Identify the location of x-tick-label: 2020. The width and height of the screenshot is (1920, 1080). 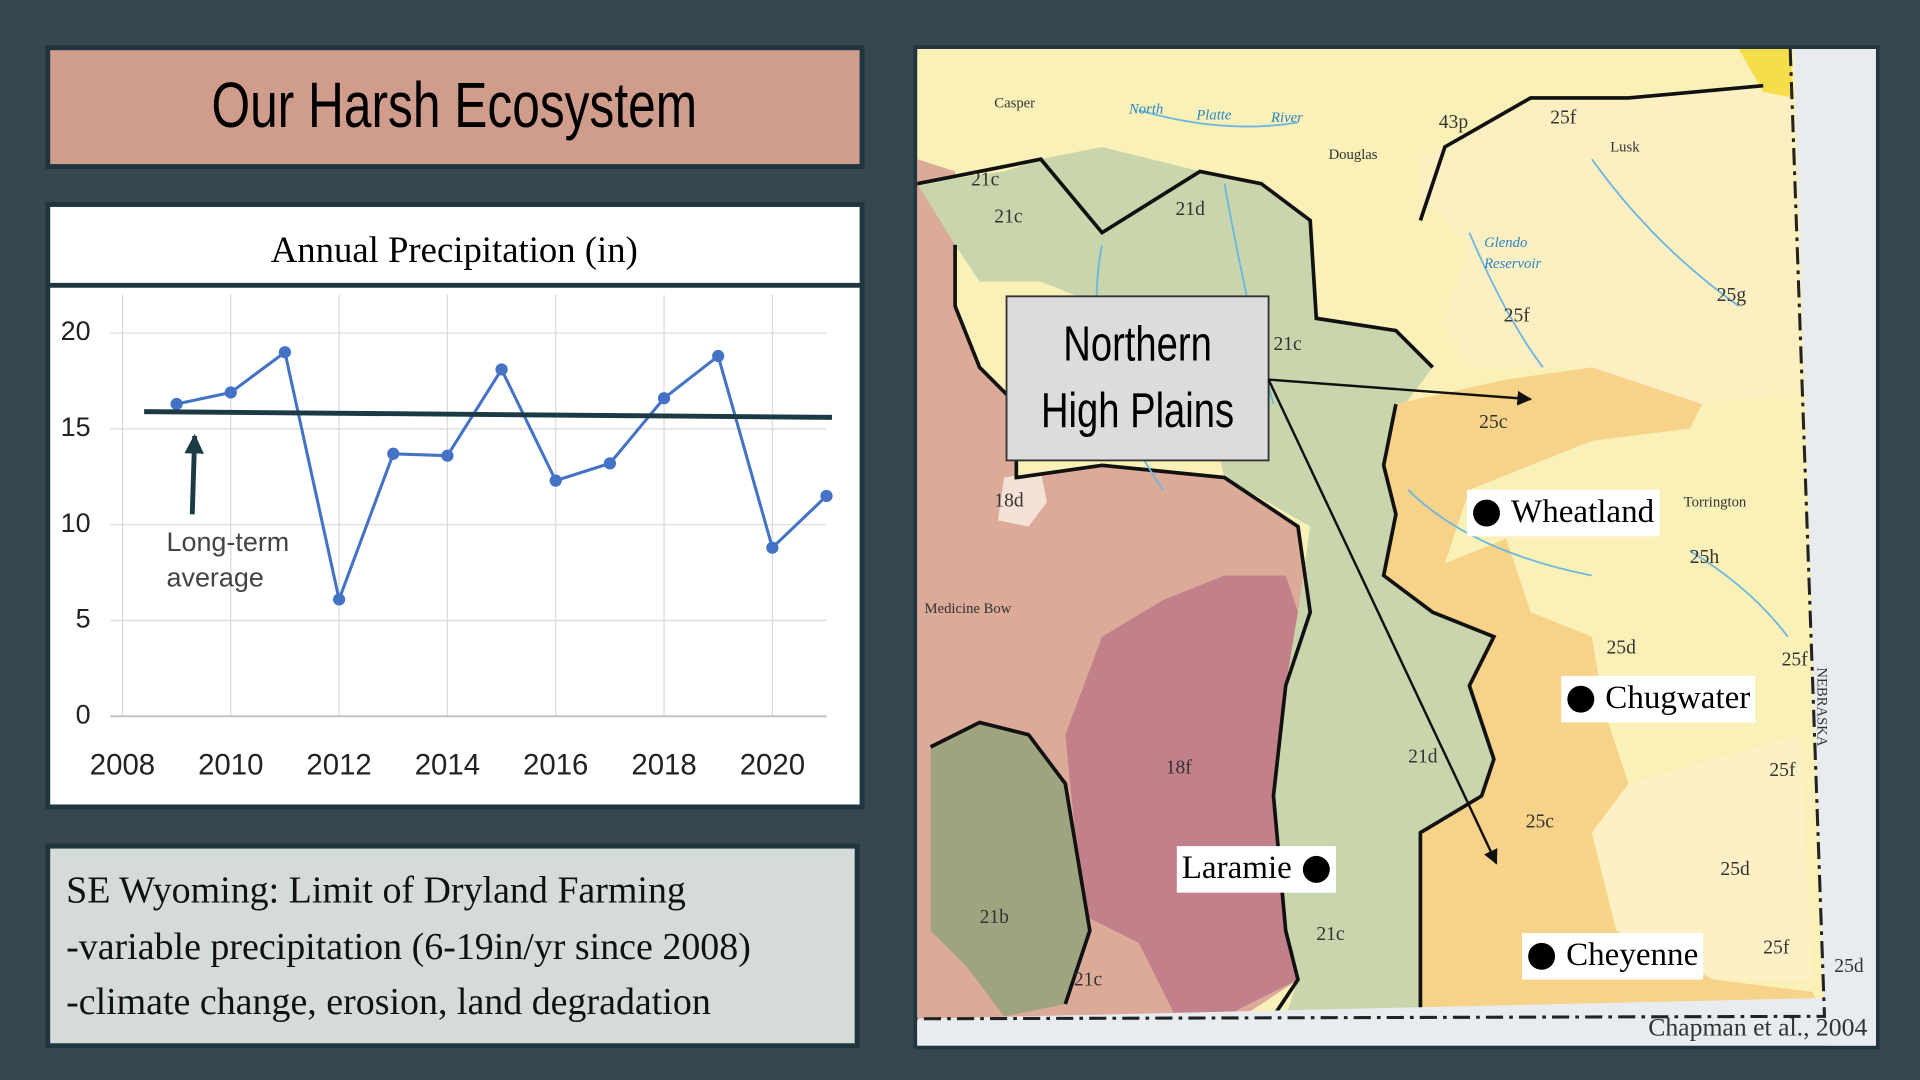
(772, 764).